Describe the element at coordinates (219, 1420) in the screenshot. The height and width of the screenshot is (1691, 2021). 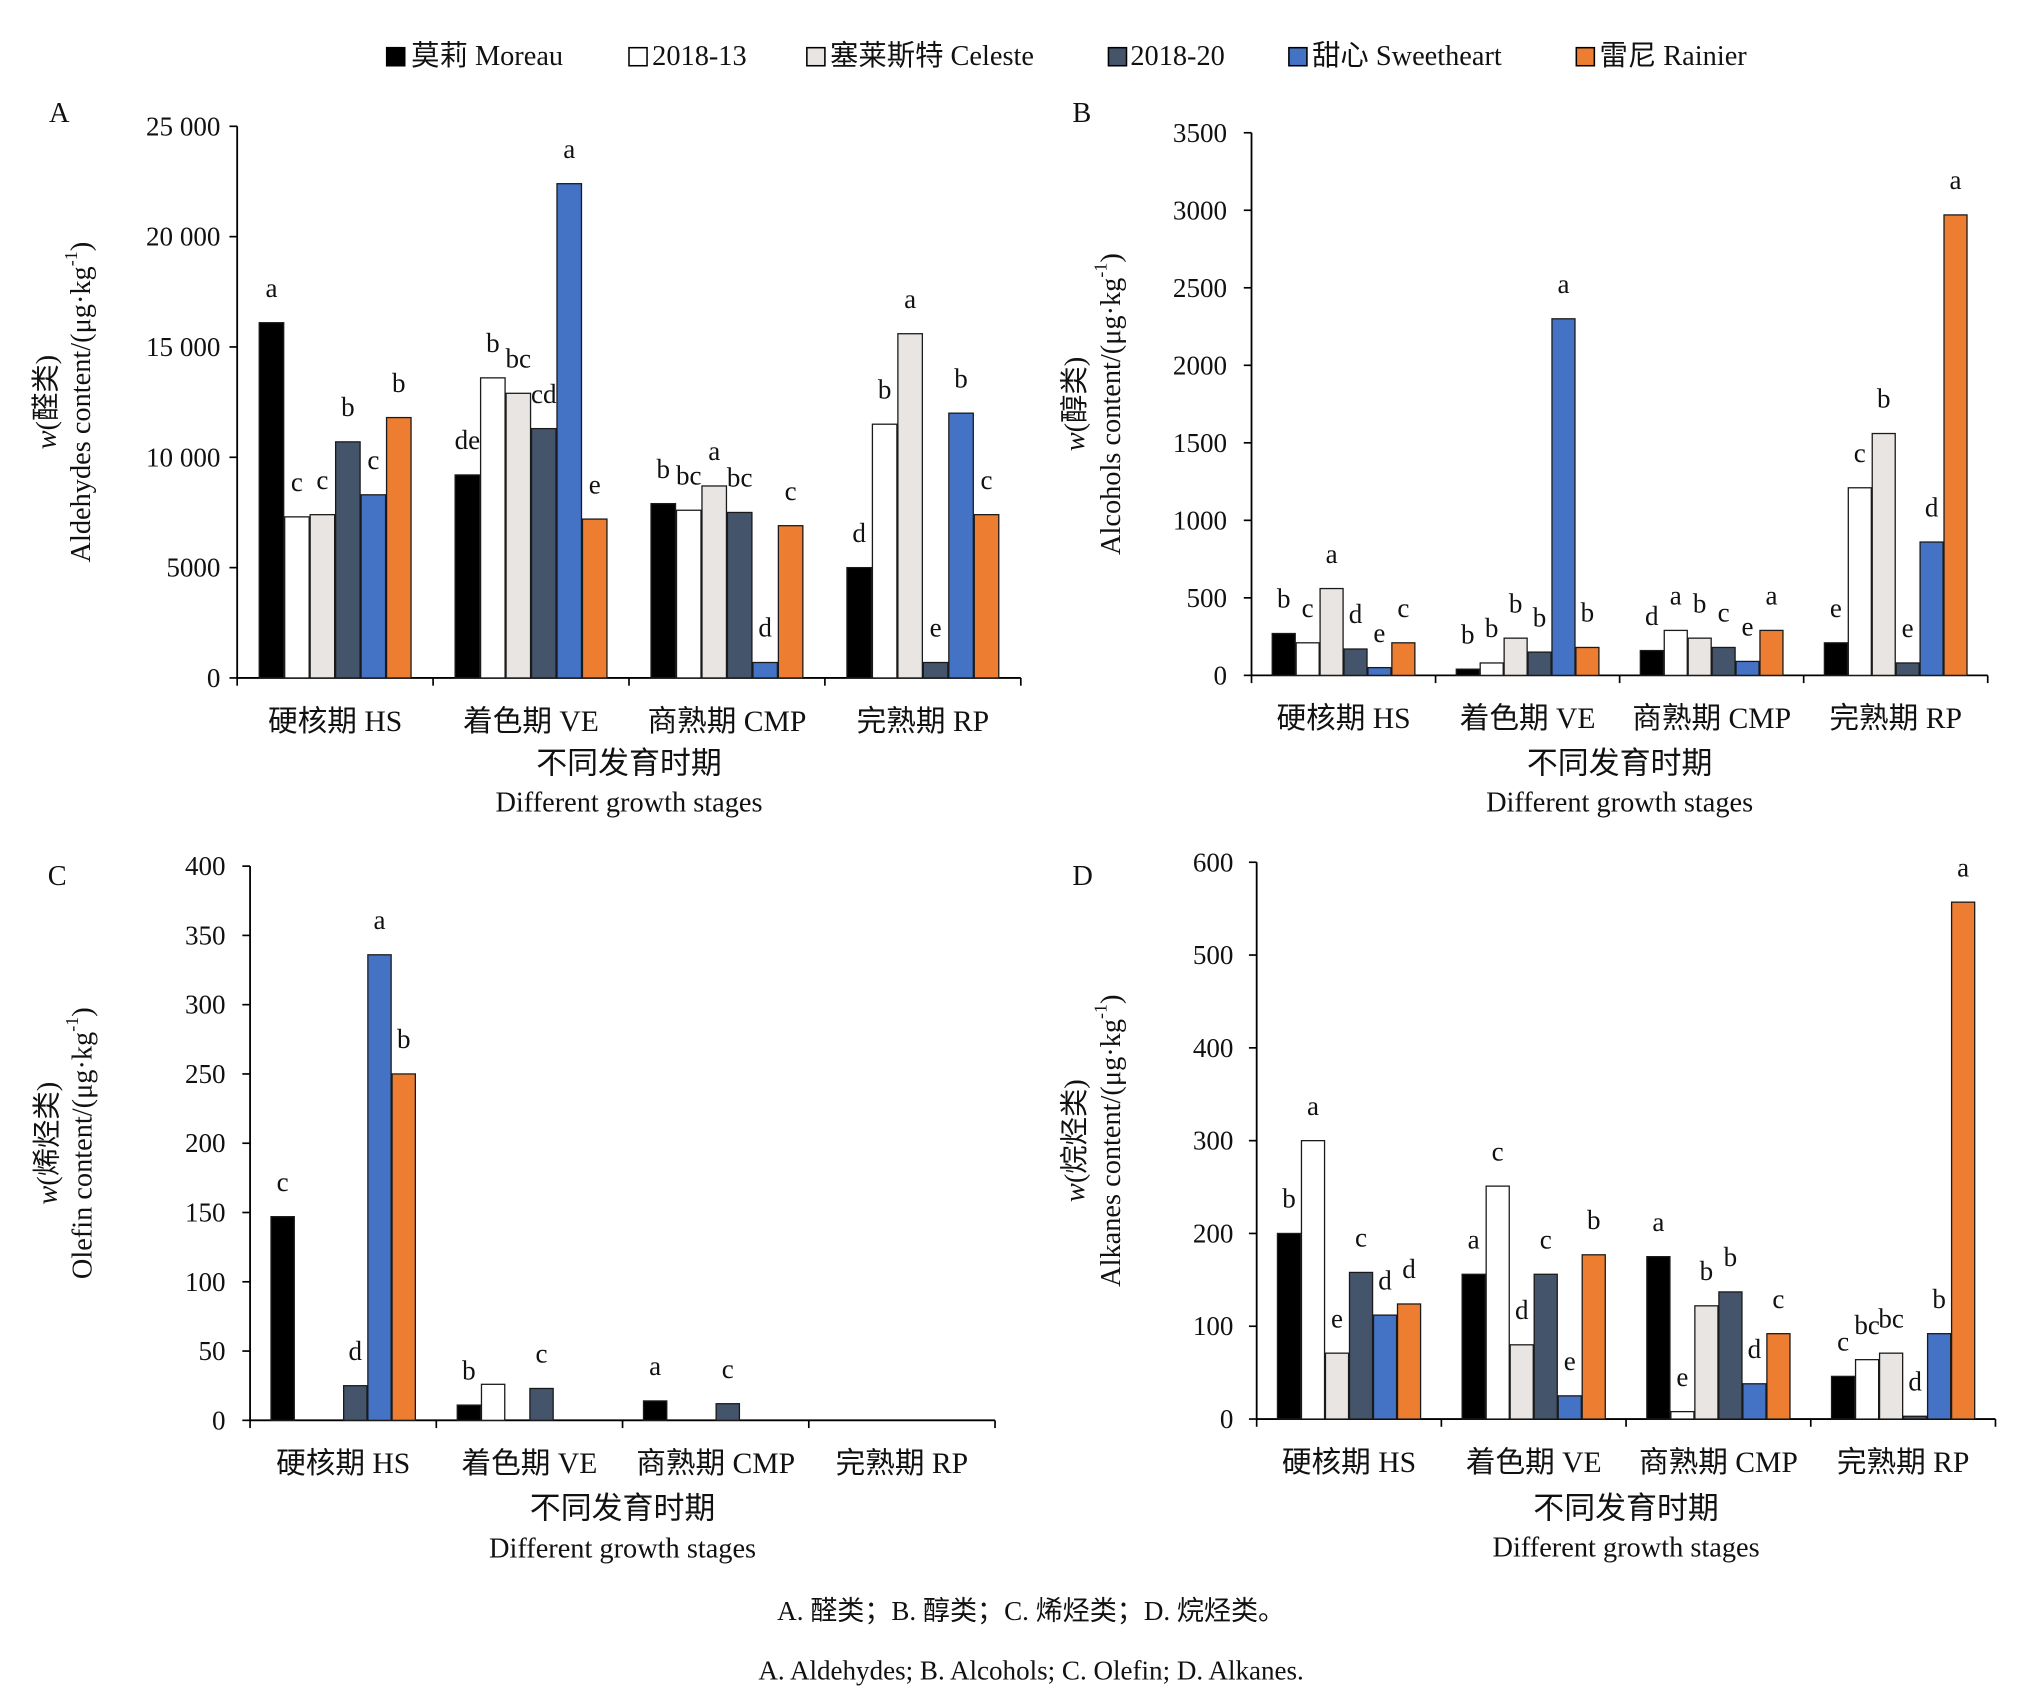
I see `y-tick-label: 0` at that location.